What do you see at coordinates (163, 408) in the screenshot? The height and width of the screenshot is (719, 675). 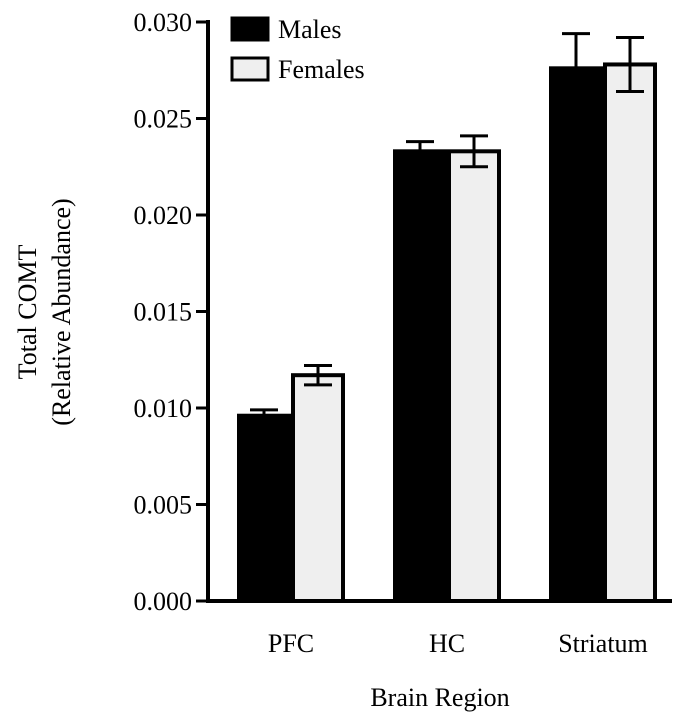 I see `y-tick-label-2: 0.010` at bounding box center [163, 408].